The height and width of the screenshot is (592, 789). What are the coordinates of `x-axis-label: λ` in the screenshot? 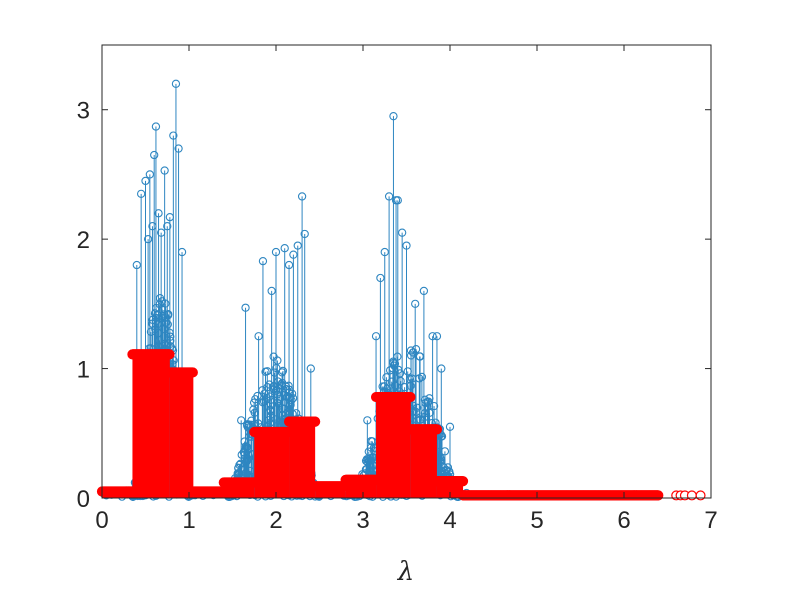 It's located at (405, 572).